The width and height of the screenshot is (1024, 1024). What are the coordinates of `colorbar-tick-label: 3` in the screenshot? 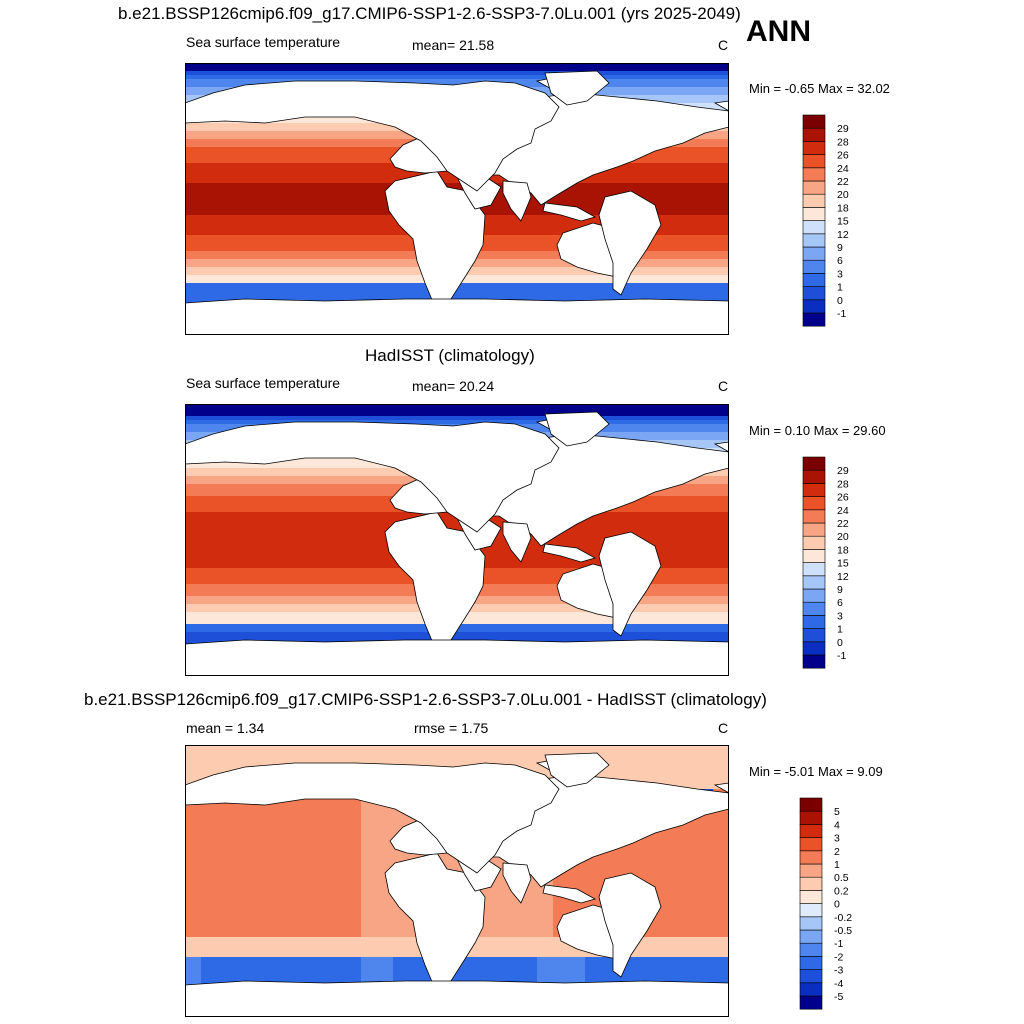 It's located at (840, 616).